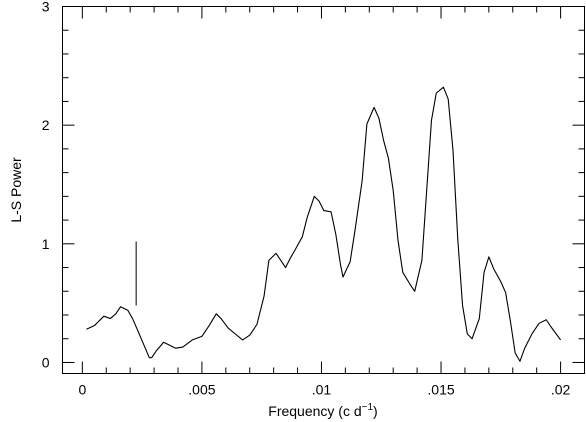  Describe the element at coordinates (440, 390) in the screenshot. I see `x-tick-label: .015` at that location.